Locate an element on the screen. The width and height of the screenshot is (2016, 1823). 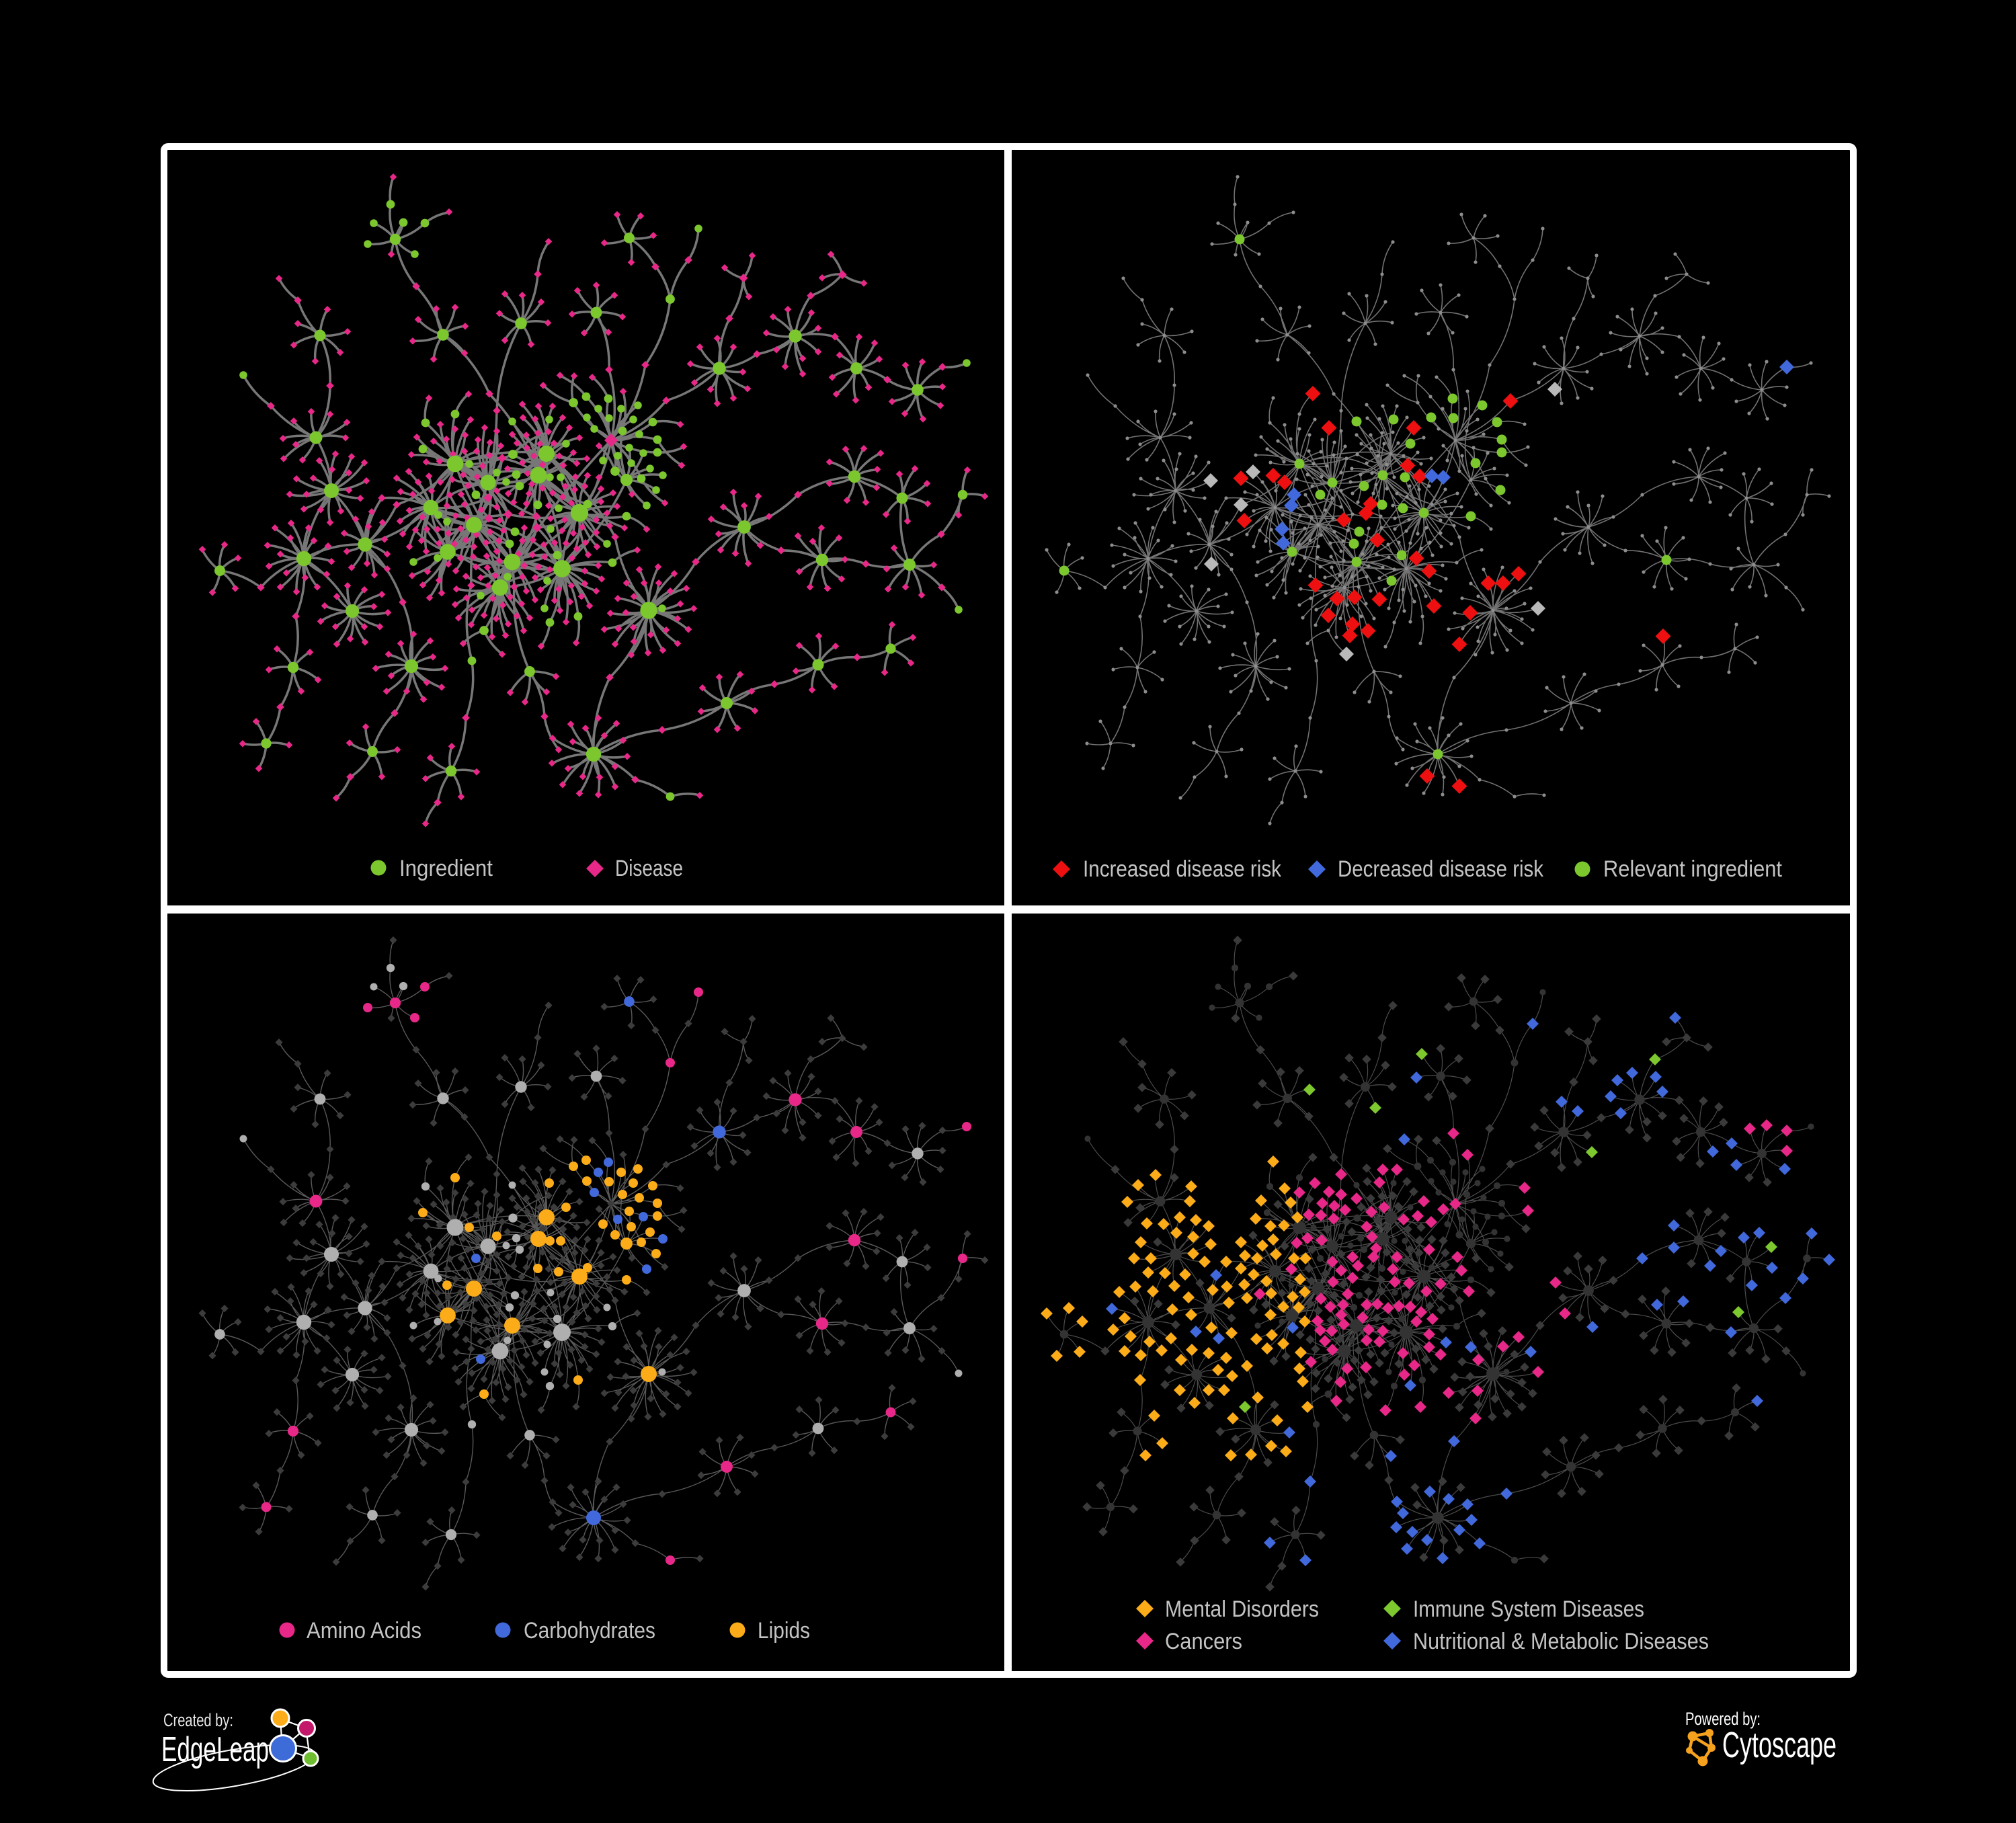
svg-text: Lipids is located at coordinates (784, 1631).